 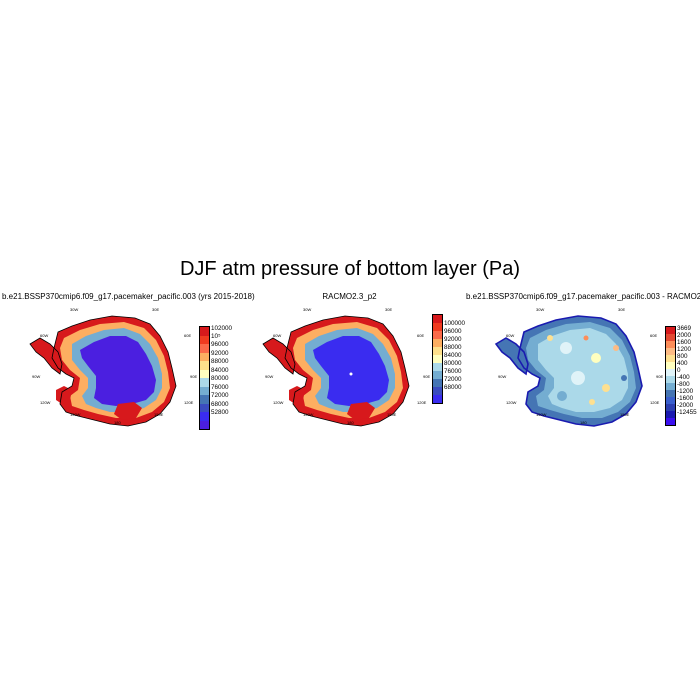 I want to click on colorbar-label: -12455, so click(x=687, y=412).